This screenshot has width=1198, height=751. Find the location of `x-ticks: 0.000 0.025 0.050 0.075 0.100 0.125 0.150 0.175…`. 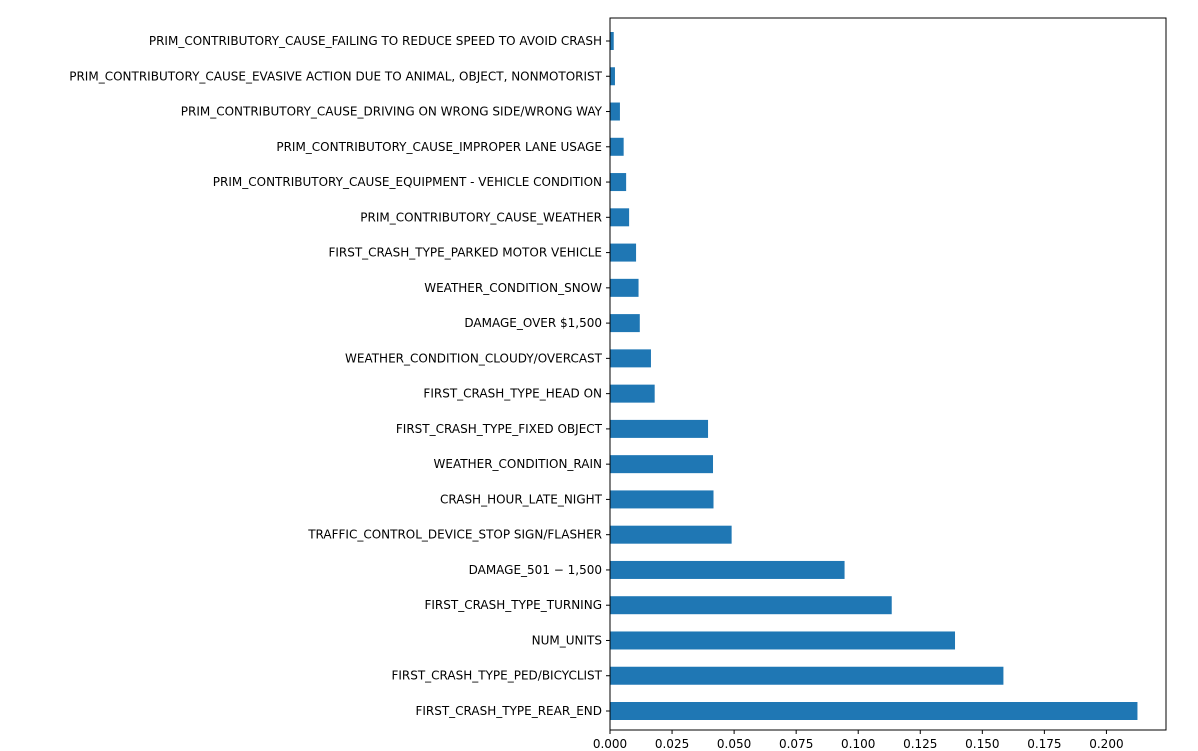

x-ticks: 0.000 0.025 0.050 0.075 0.100 0.125 0.150 0.175… is located at coordinates (858, 740).